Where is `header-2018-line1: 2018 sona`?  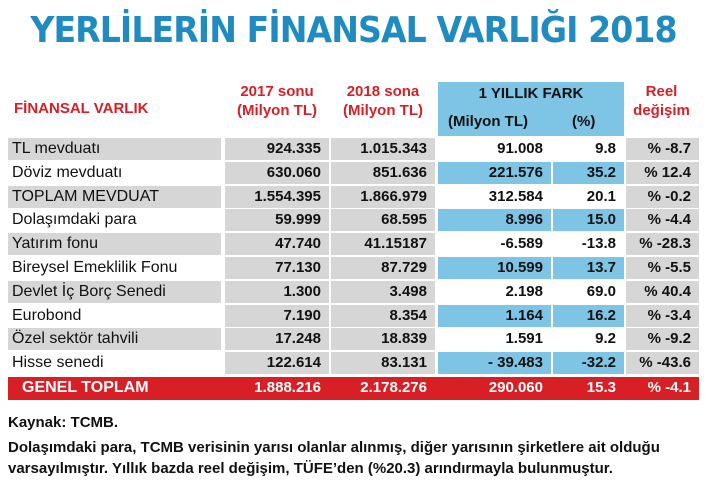 header-2018-line1: 2018 sona is located at coordinates (383, 91).